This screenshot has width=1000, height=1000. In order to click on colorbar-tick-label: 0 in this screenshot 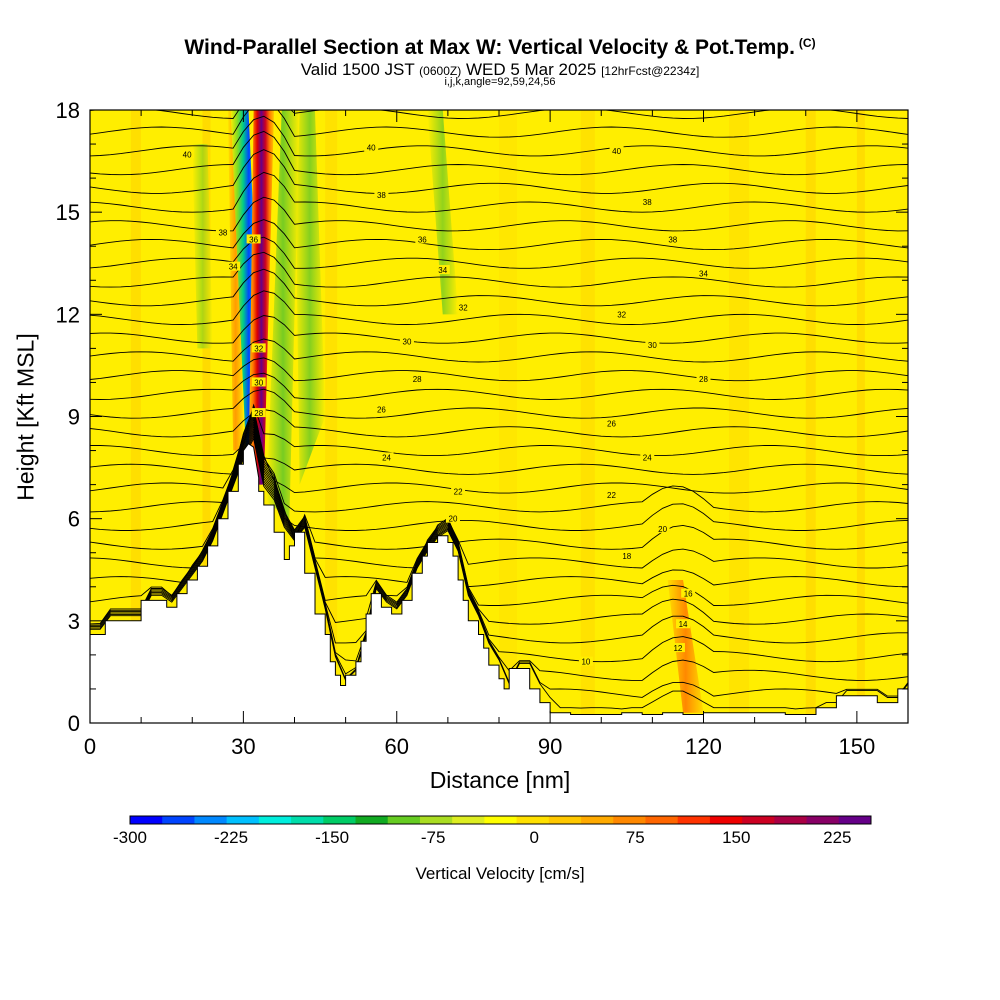, I will do `click(533, 837)`.